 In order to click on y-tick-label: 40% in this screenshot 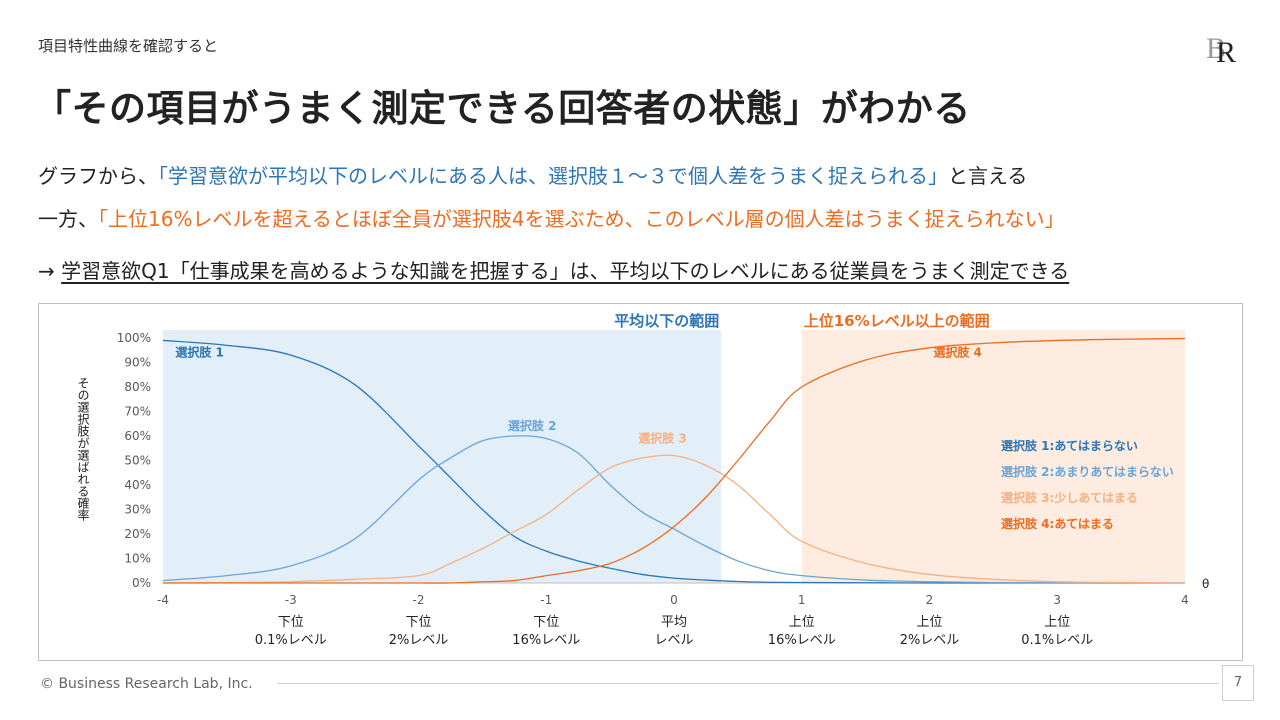, I will do `click(137, 485)`.